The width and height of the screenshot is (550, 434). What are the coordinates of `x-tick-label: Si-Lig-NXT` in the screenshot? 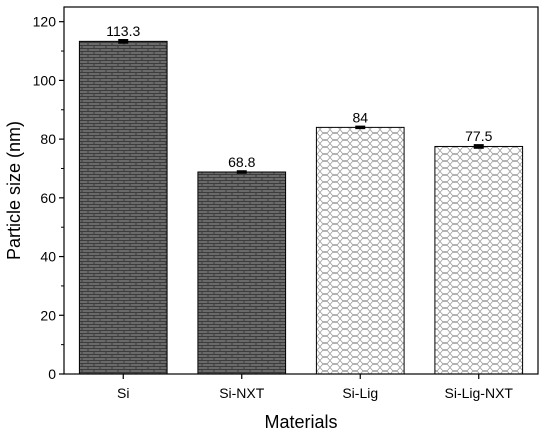 It's located at (479, 393).